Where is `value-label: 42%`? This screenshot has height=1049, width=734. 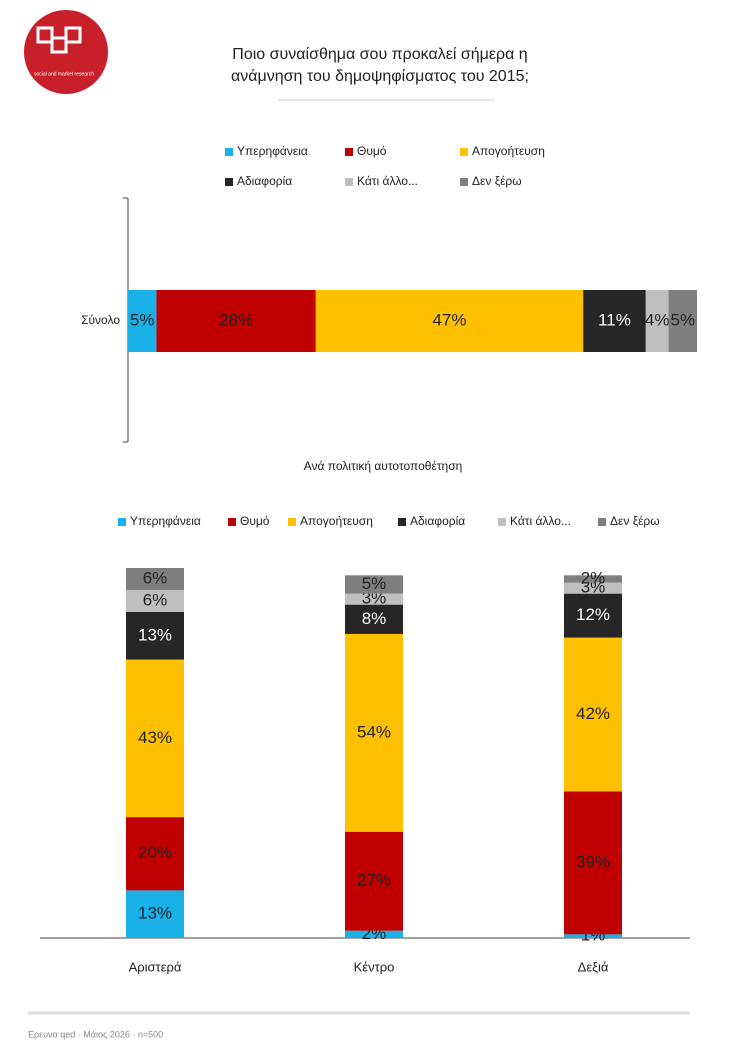 value-label: 42% is located at coordinates (593, 713).